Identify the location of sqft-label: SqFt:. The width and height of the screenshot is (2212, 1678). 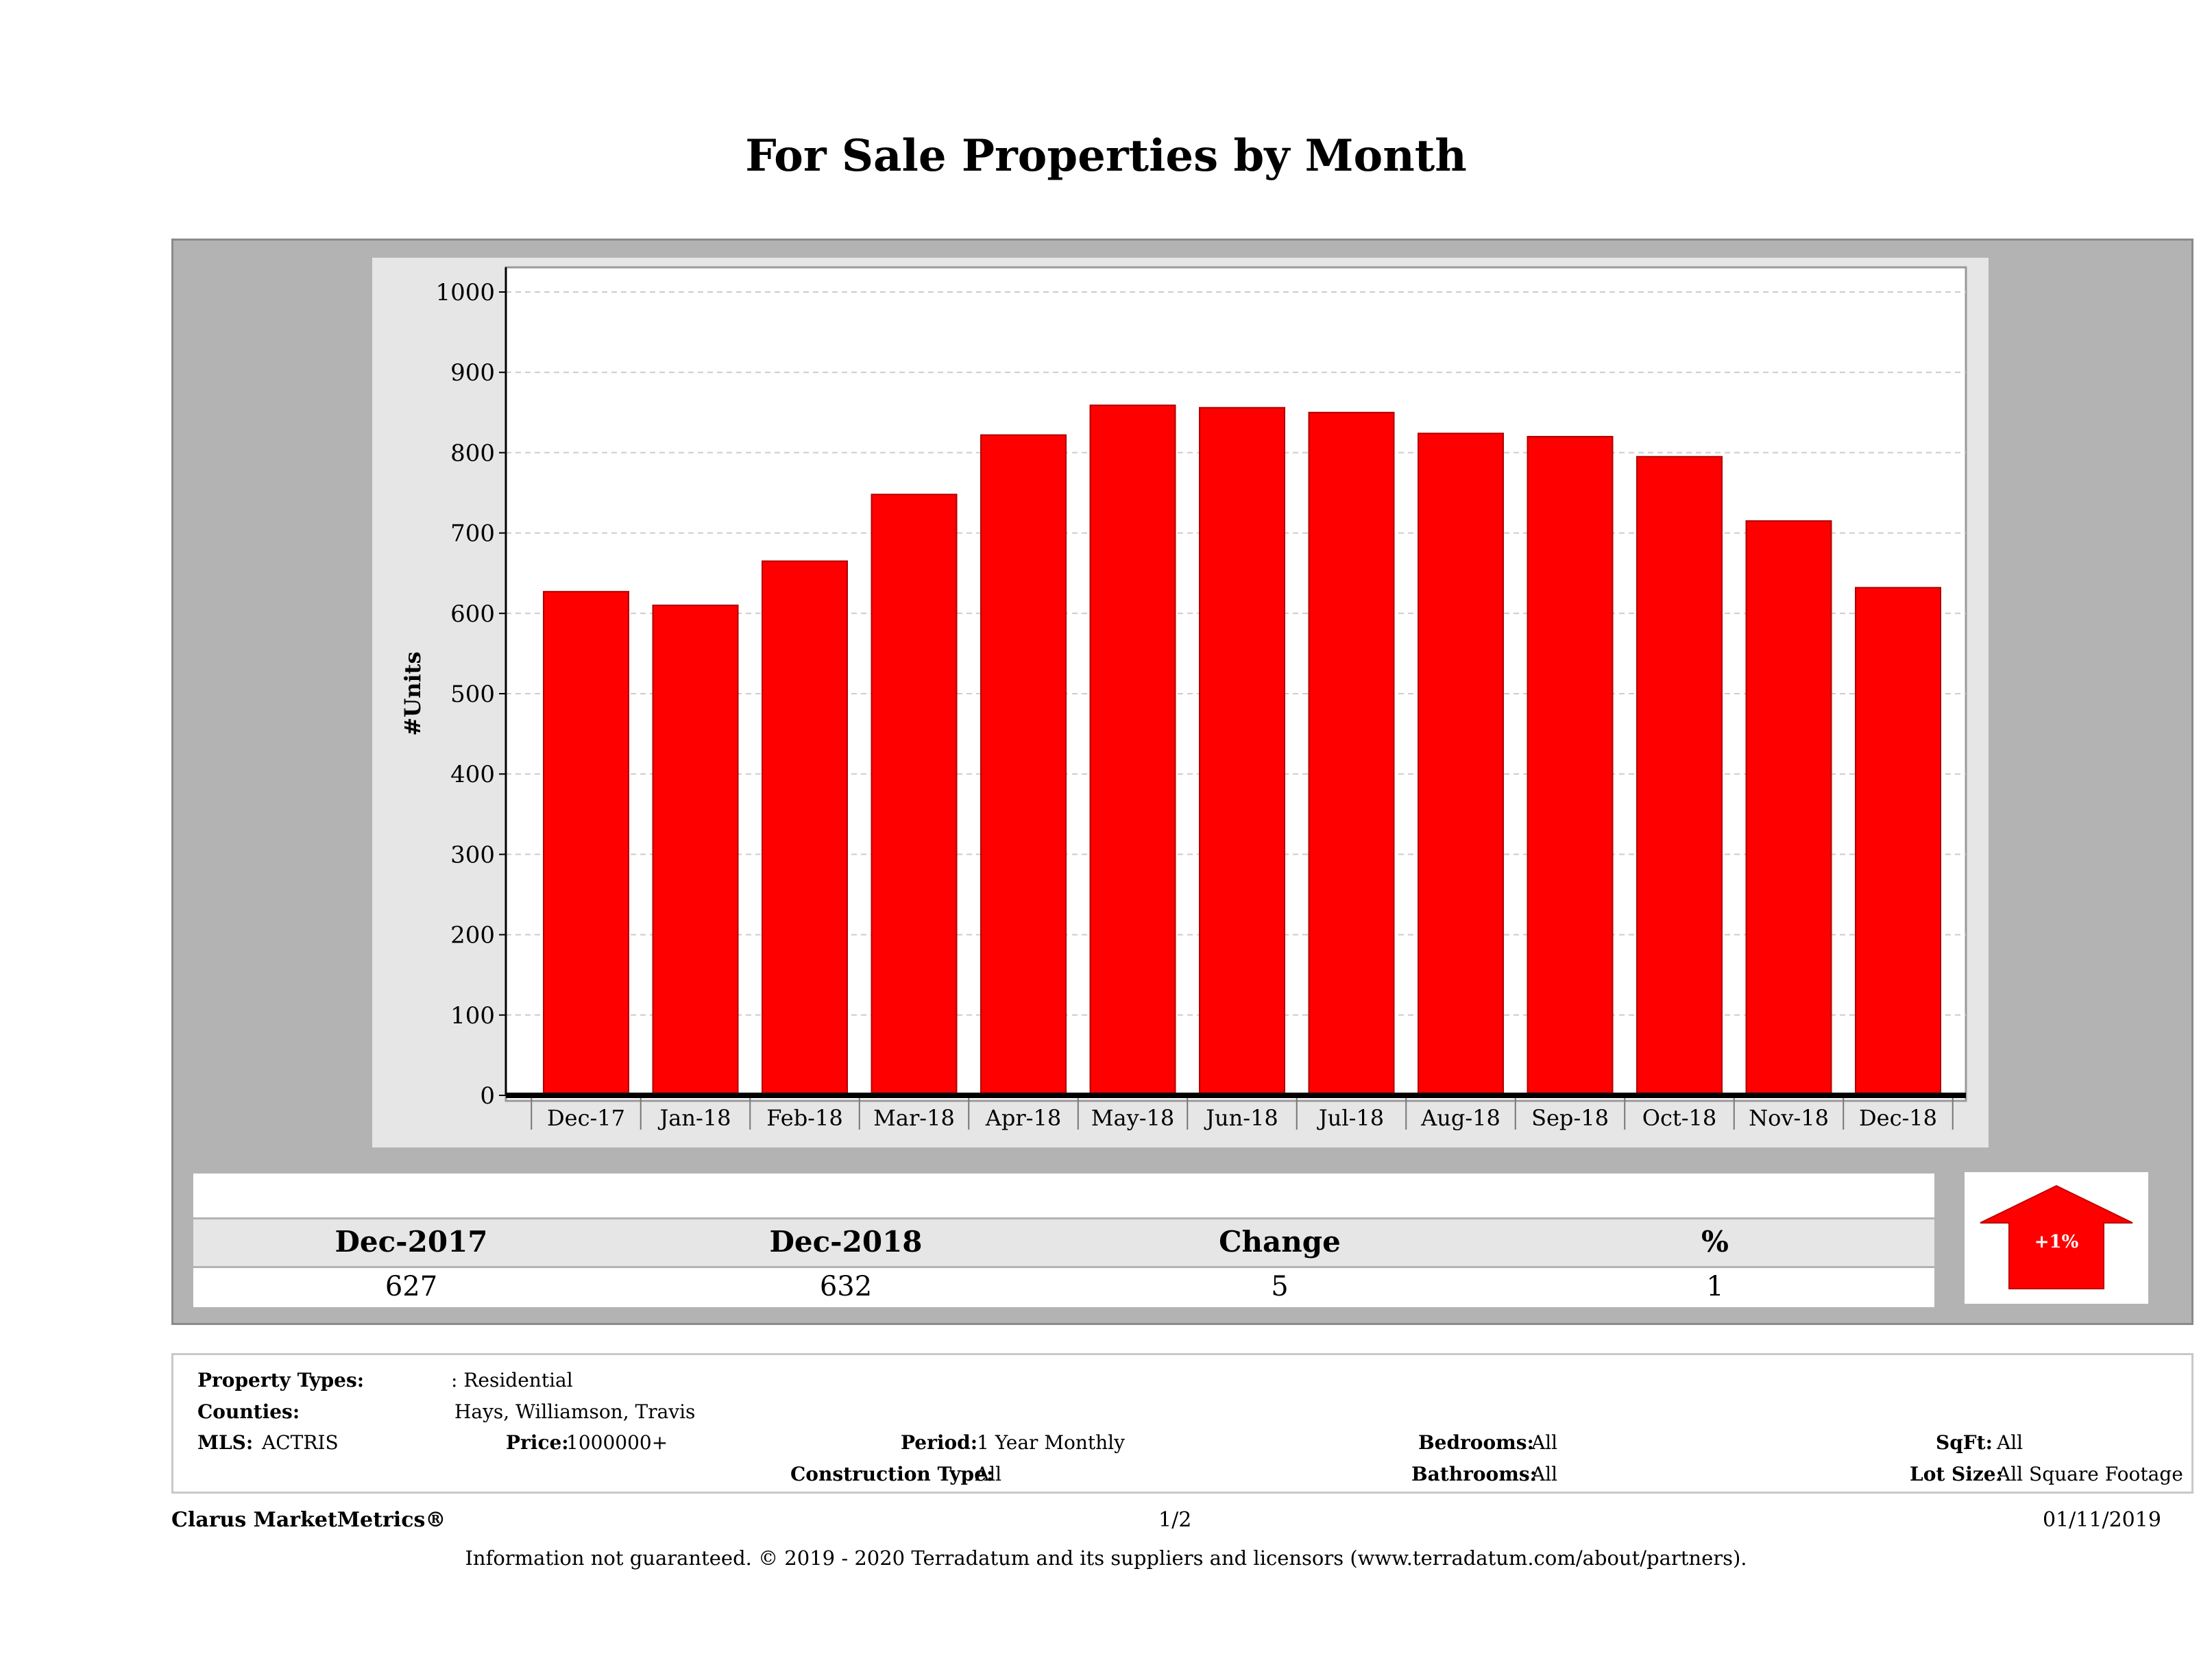
(1964, 1442).